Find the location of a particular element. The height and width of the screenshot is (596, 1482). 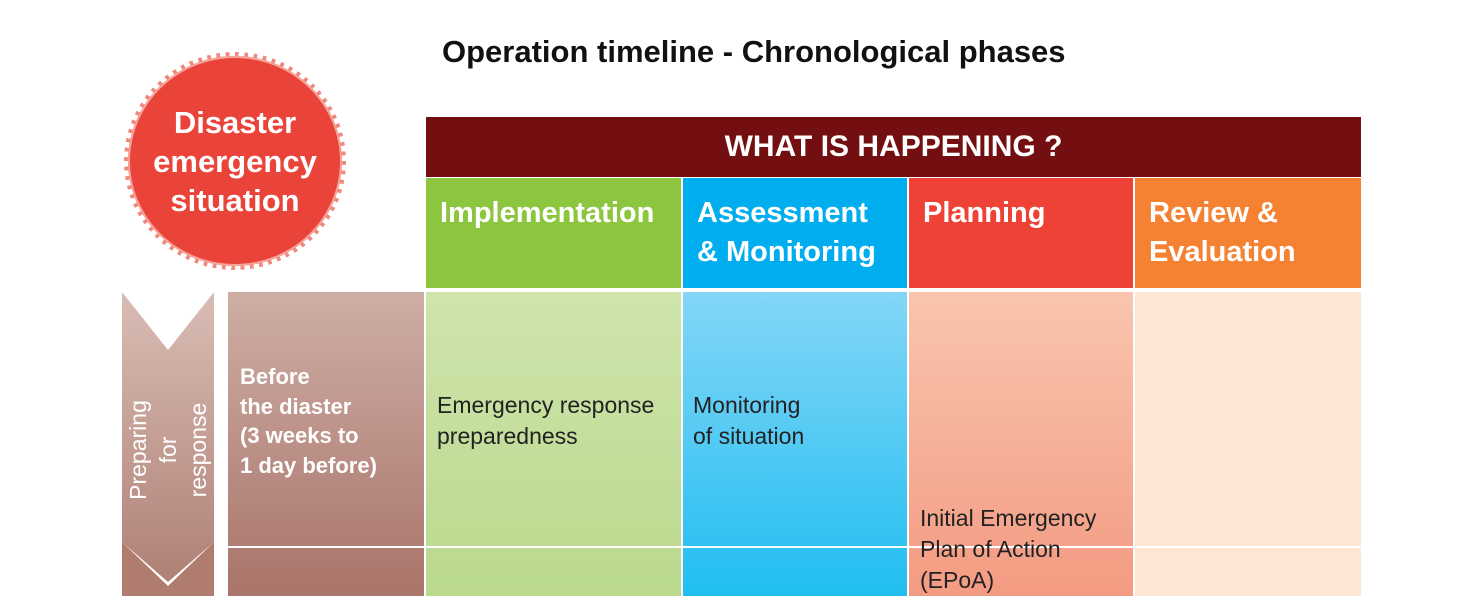

planning-column is located at coordinates (1021, 444).